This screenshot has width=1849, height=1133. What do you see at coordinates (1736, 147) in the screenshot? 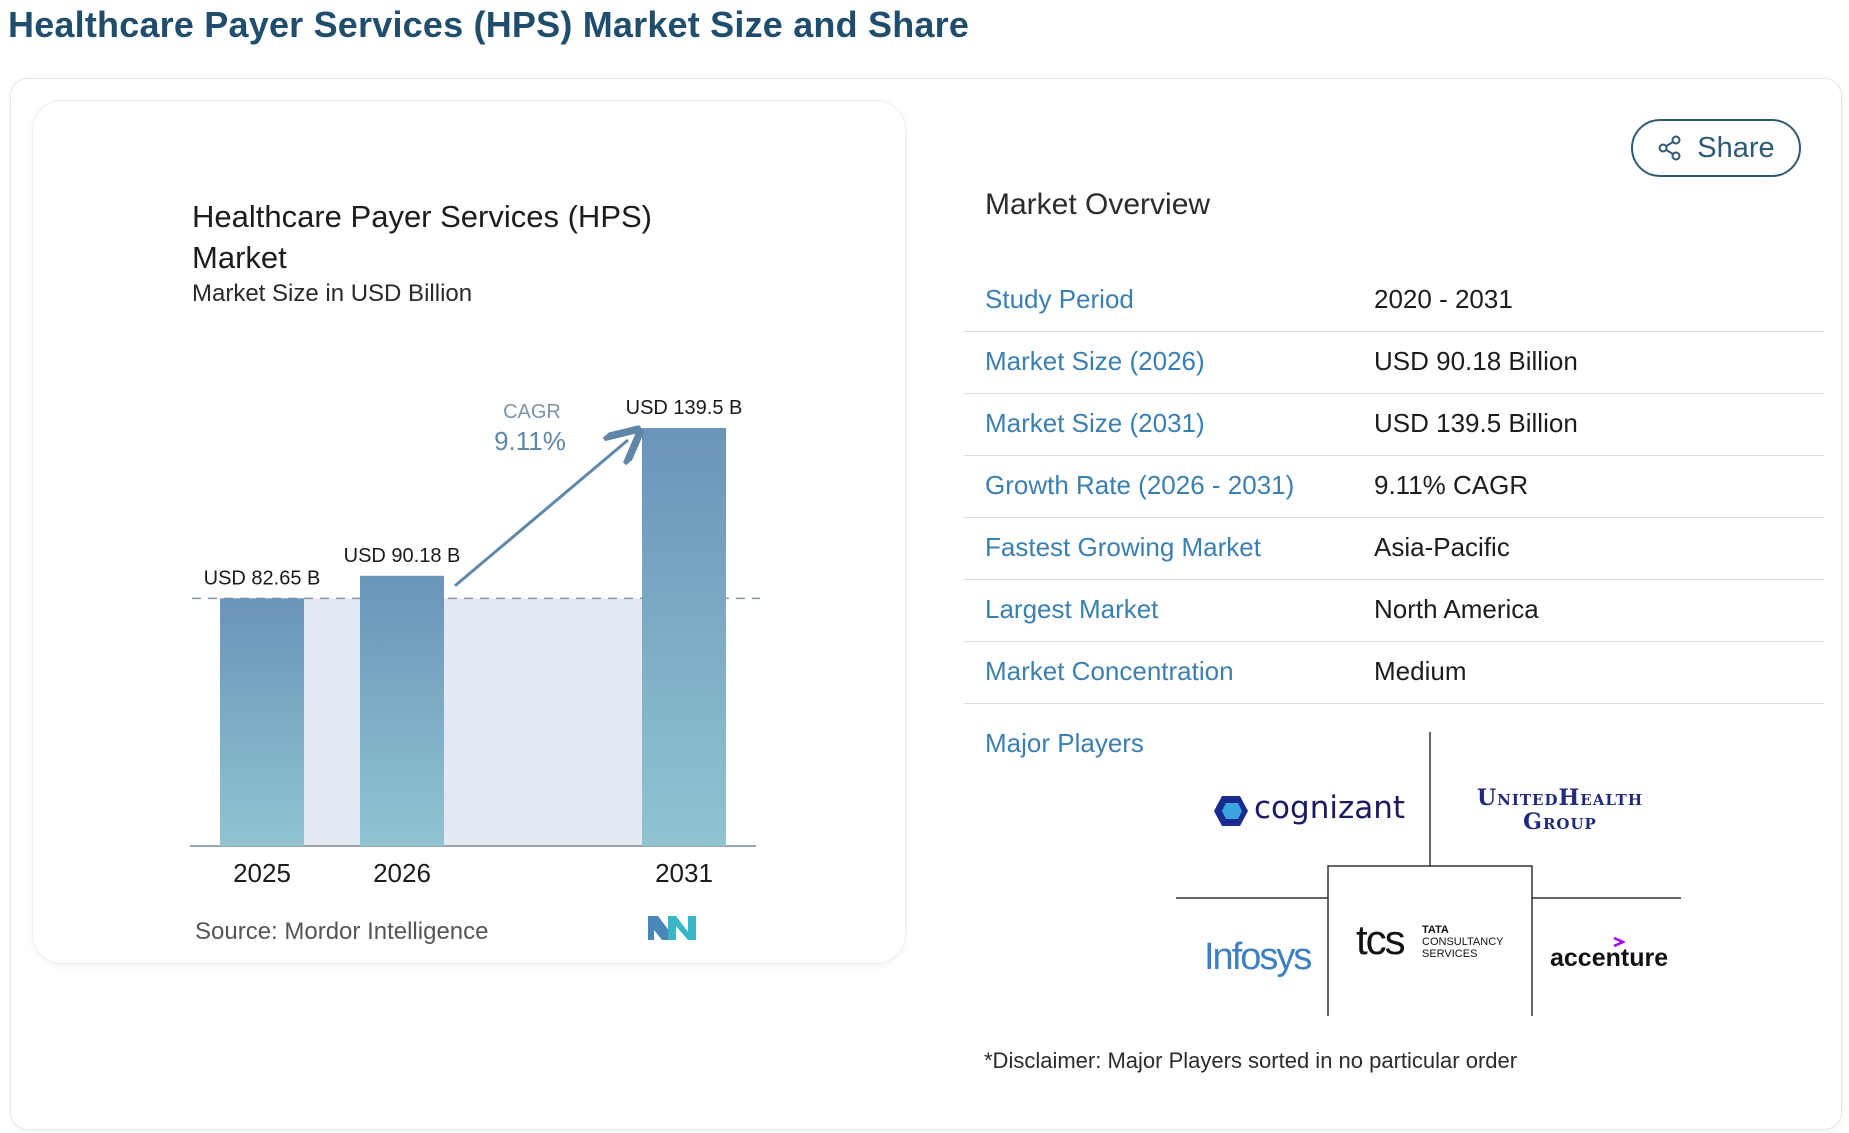
I see `share-label: Share` at bounding box center [1736, 147].